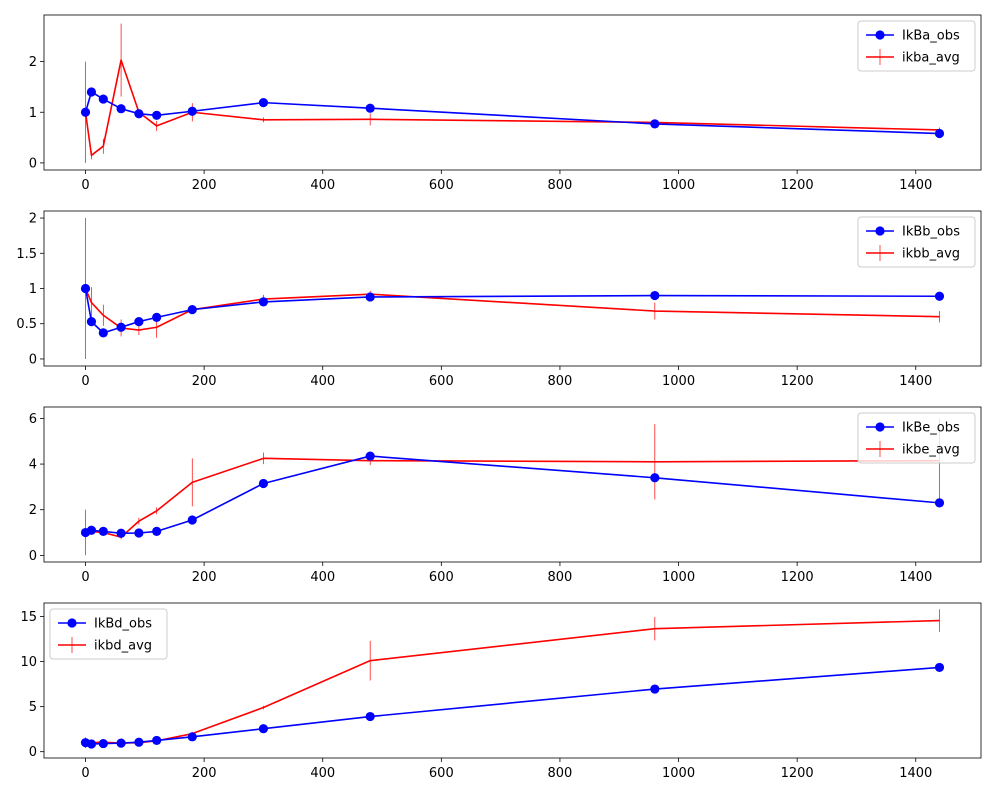  I want to click on y-tick-label: 1.5, so click(26, 254).